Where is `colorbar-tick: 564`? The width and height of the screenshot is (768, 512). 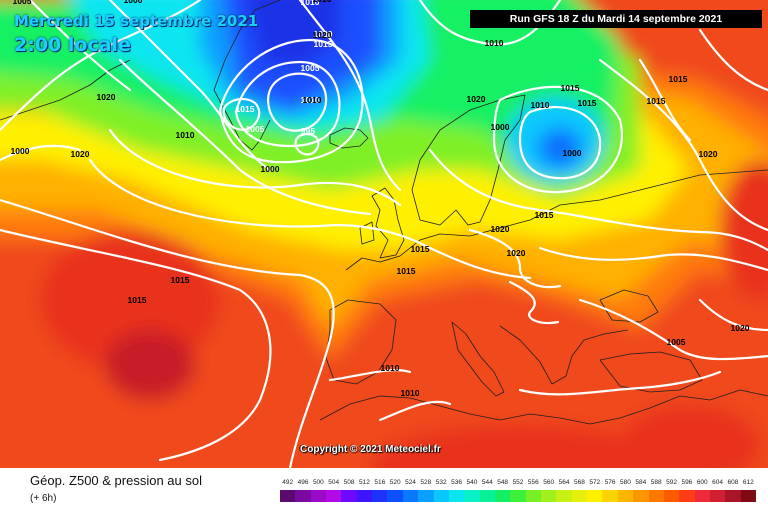
colorbar-tick: 564 is located at coordinates (564, 482).